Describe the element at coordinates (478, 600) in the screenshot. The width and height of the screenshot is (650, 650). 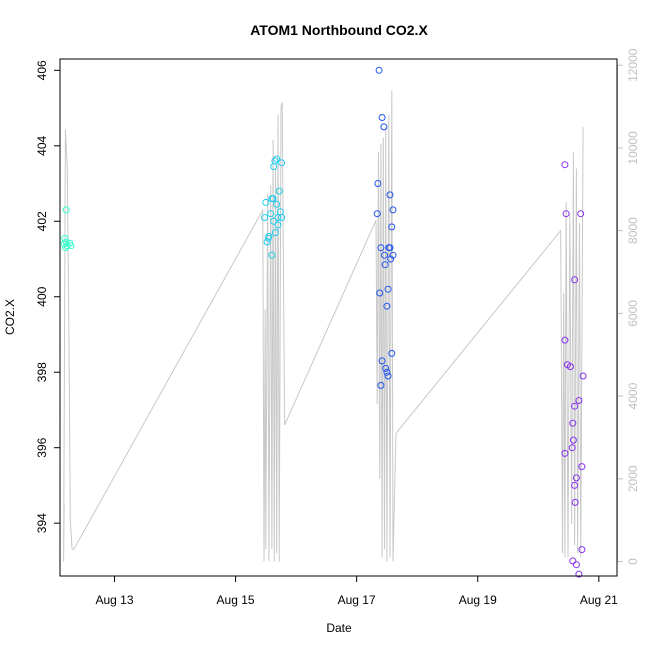
I see `x-tick-label-3: Aug 19` at that location.